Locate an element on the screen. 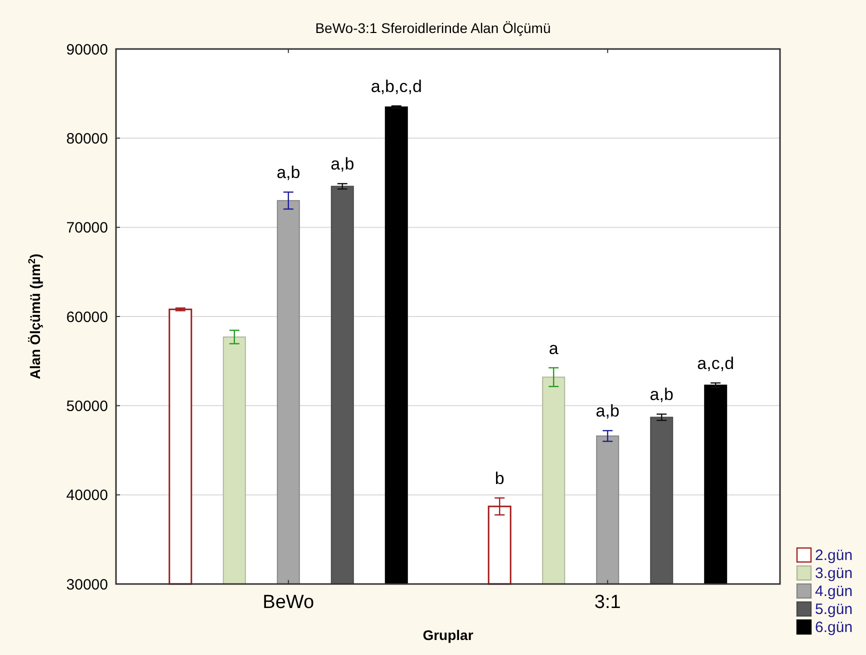 The width and height of the screenshot is (866, 655). y-tick-label: 80000 is located at coordinates (87, 139).